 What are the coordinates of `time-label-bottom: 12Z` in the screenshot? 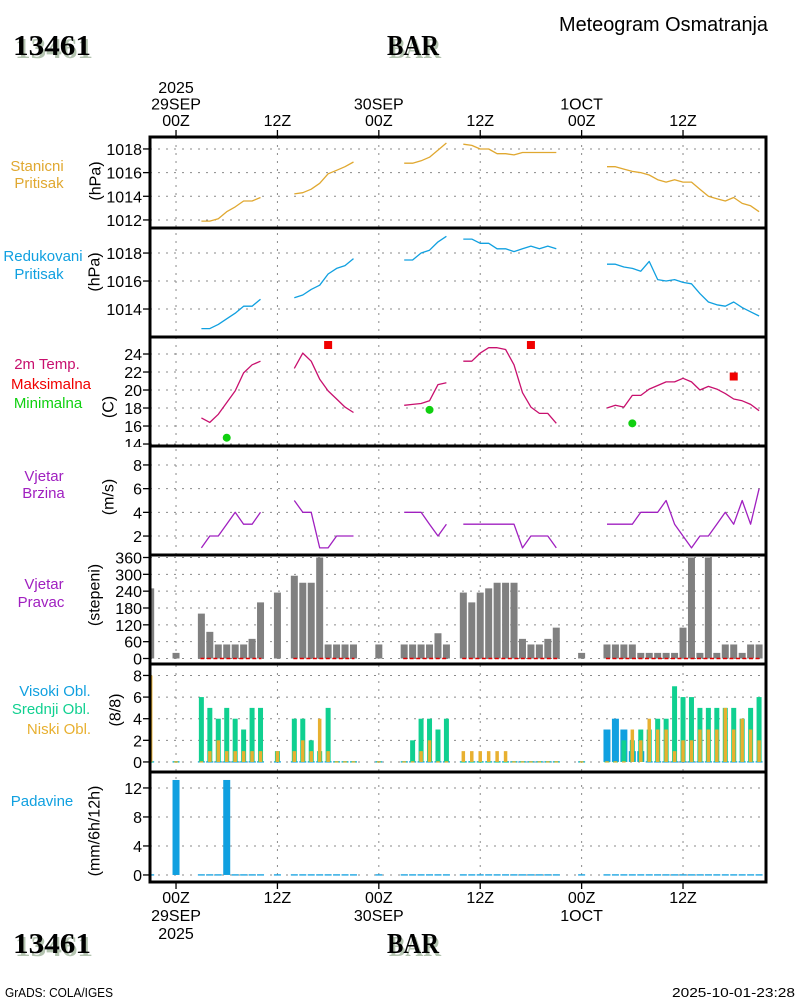 It's located at (683, 898).